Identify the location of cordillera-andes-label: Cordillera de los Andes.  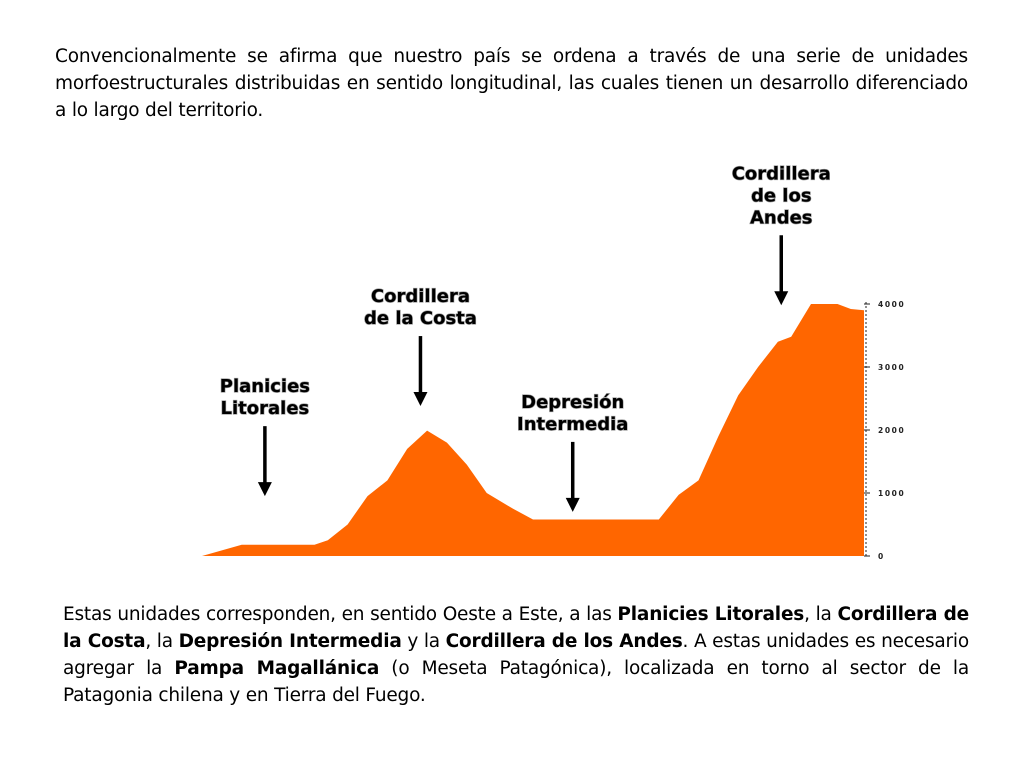
(781, 195).